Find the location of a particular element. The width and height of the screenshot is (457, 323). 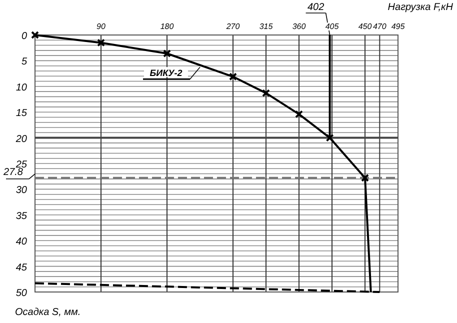

y-tick-label: 20 is located at coordinates (21, 139).